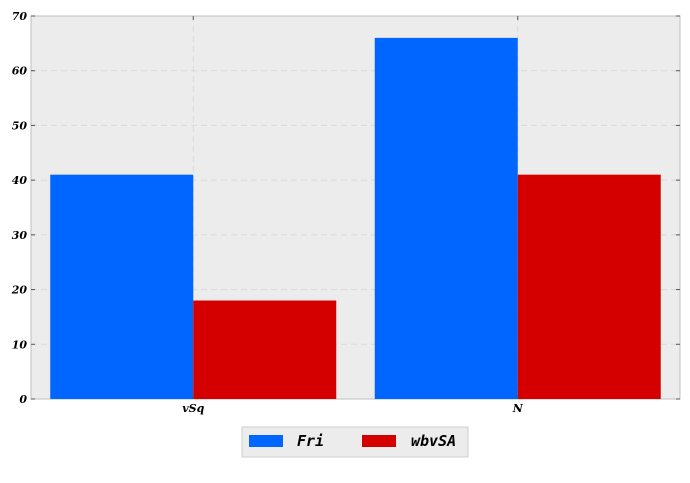 The height and width of the screenshot is (483, 690). What do you see at coordinates (379, 441) in the screenshot?
I see `legend-swatch-wbvsa` at bounding box center [379, 441].